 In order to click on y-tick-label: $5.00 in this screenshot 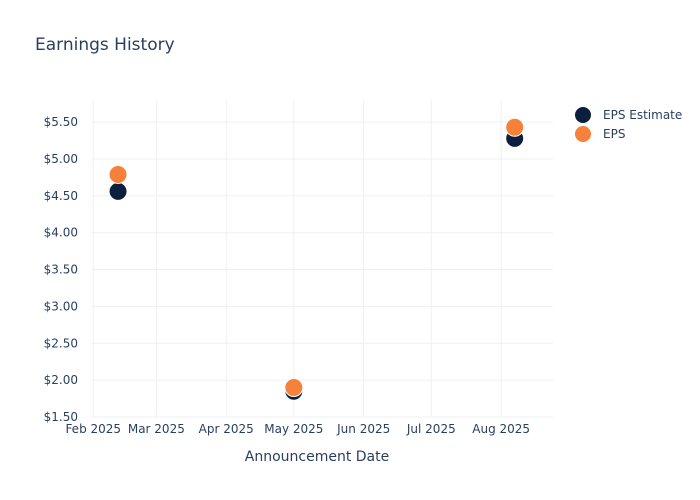, I will do `click(61, 159)`.